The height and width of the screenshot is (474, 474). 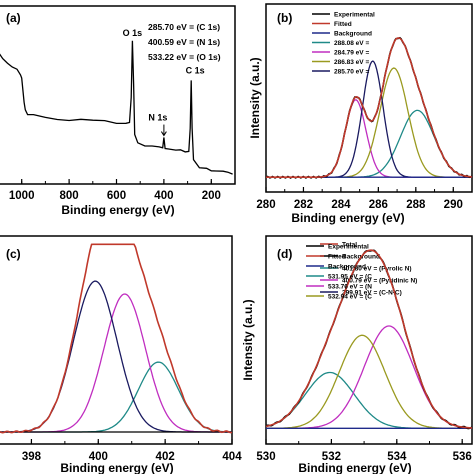 What do you see at coordinates (350, 276) in the screenshot?
I see `legend-entry: 531.95 eV = (C` at bounding box center [350, 276].